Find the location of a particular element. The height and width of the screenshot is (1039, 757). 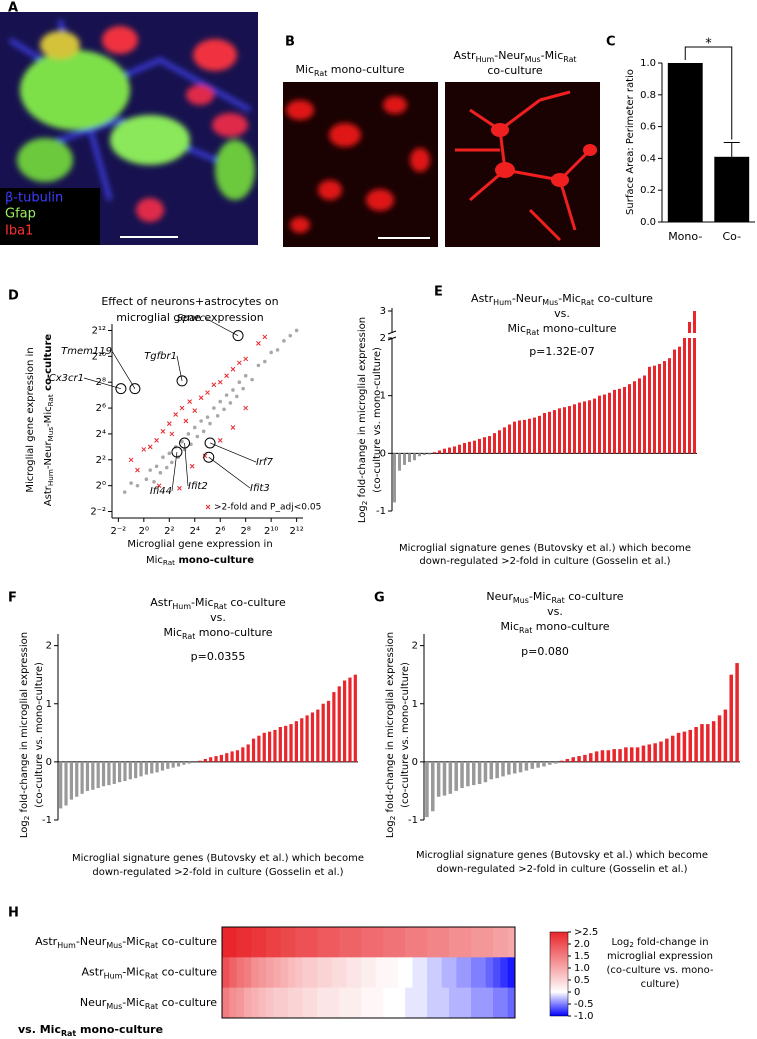

gene-label: Ifit2 is located at coordinates (198, 486).